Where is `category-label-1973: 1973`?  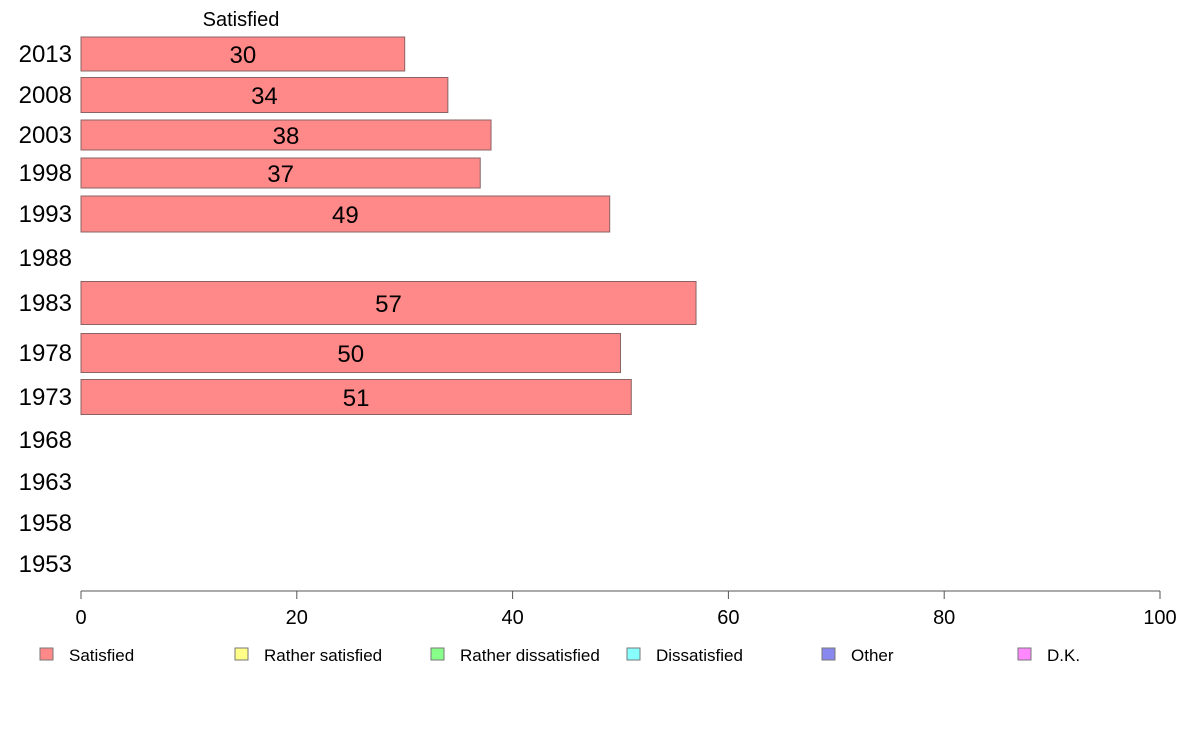 category-label-1973: 1973 is located at coordinates (45, 397).